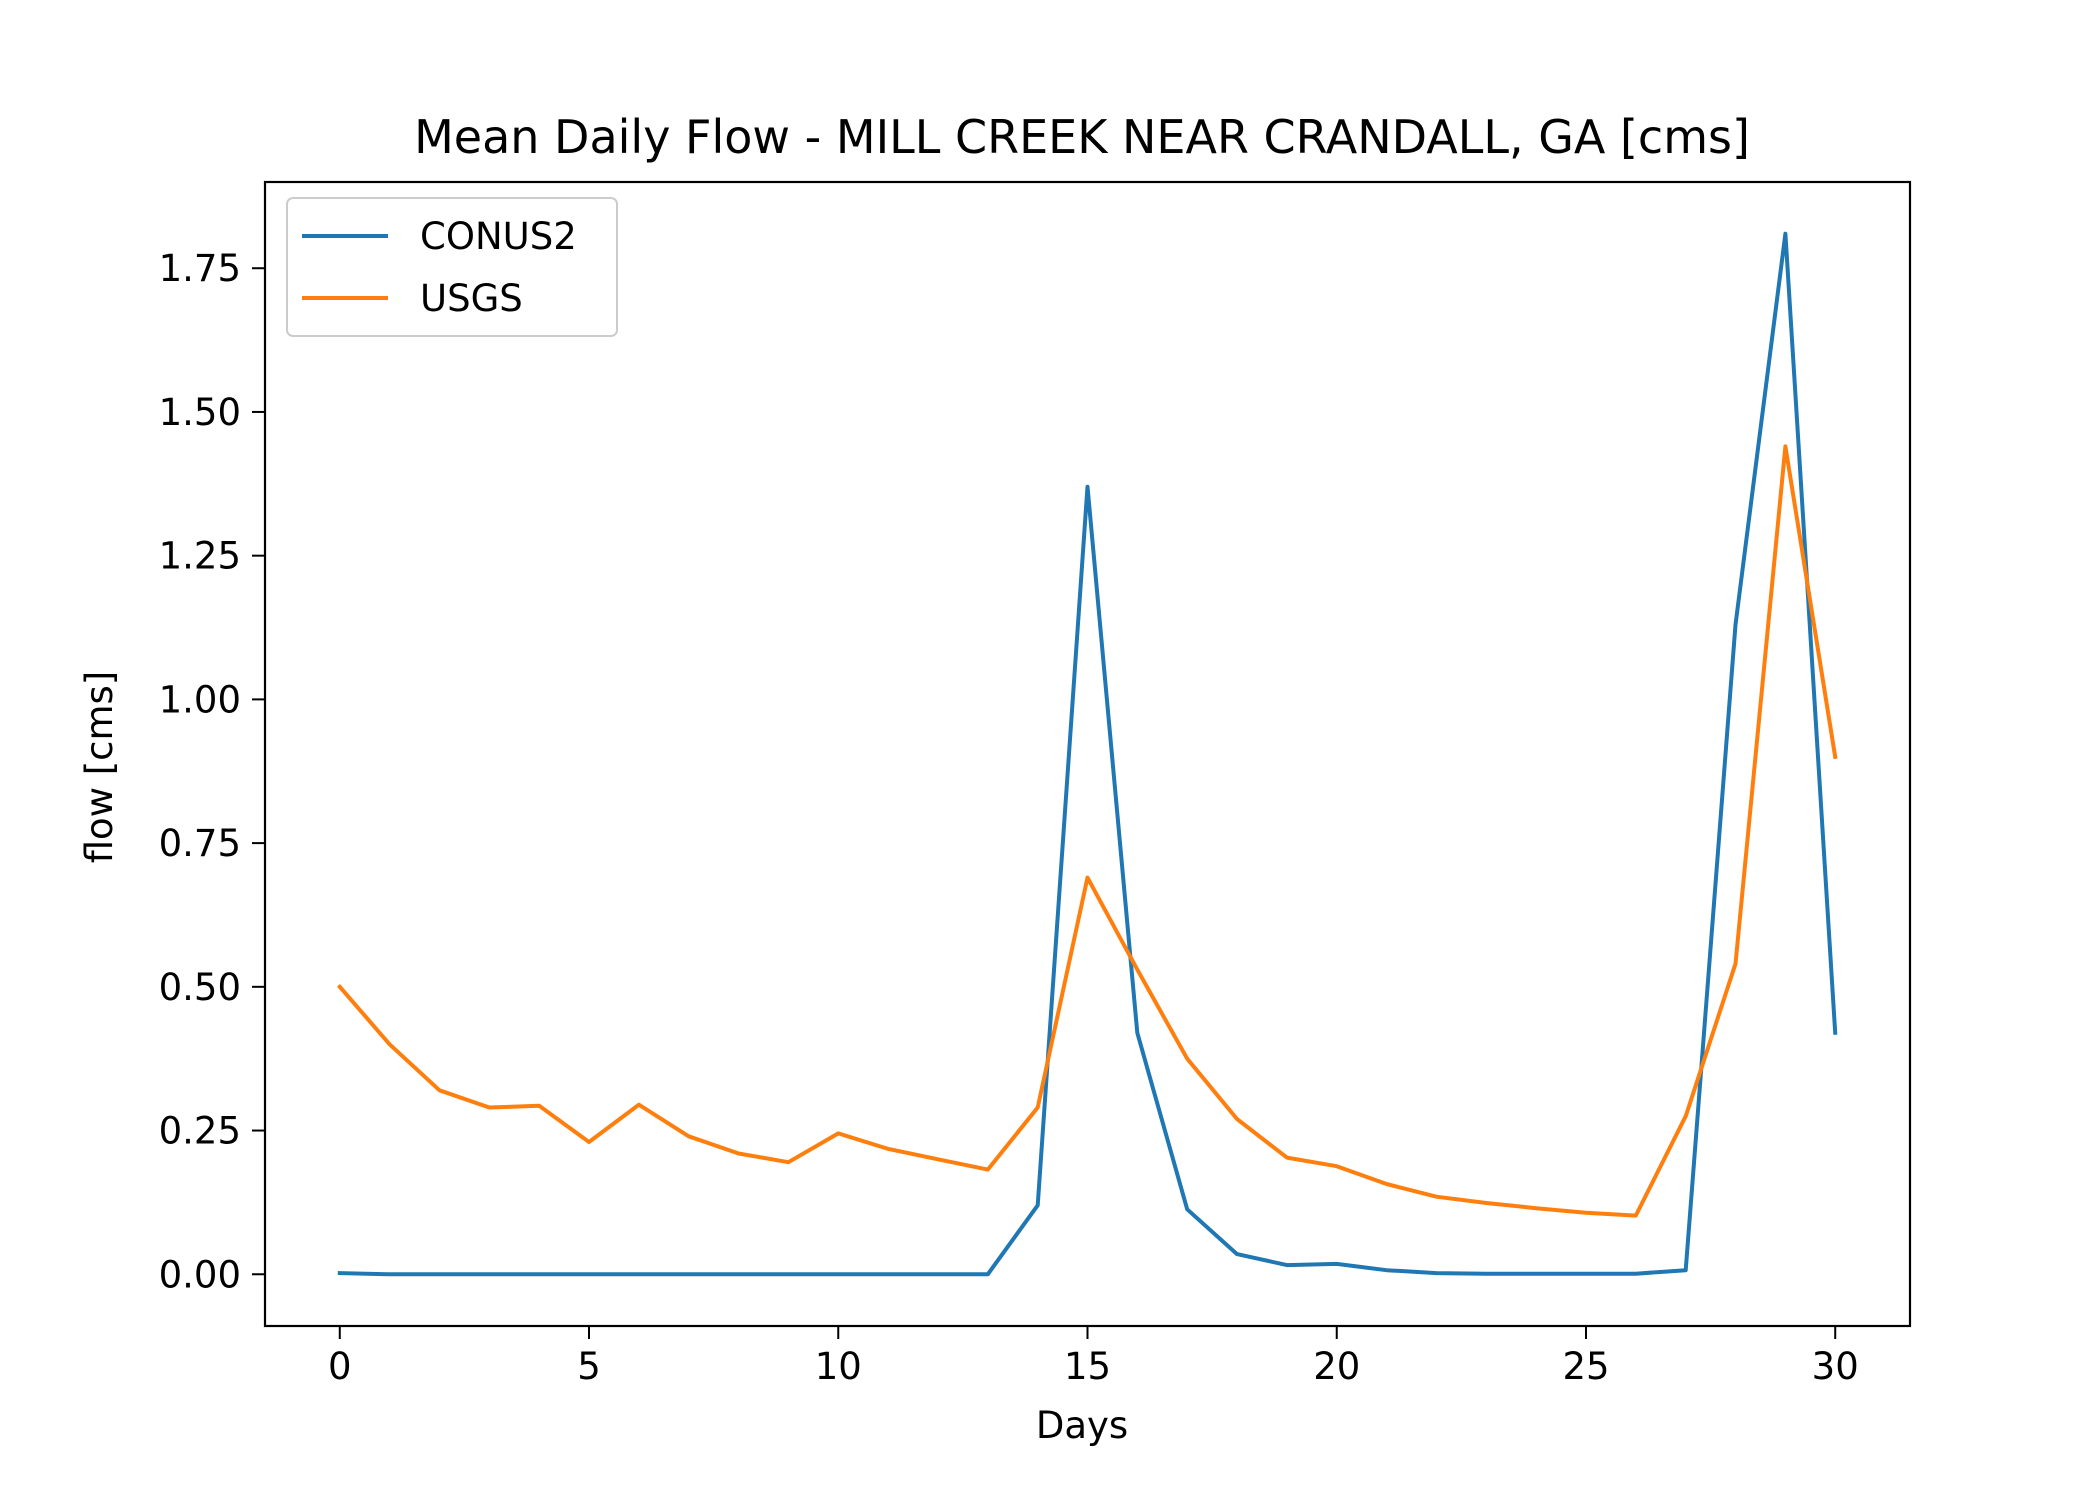  Describe the element at coordinates (589, 1366) in the screenshot. I see `x-tick-label: 5` at that location.